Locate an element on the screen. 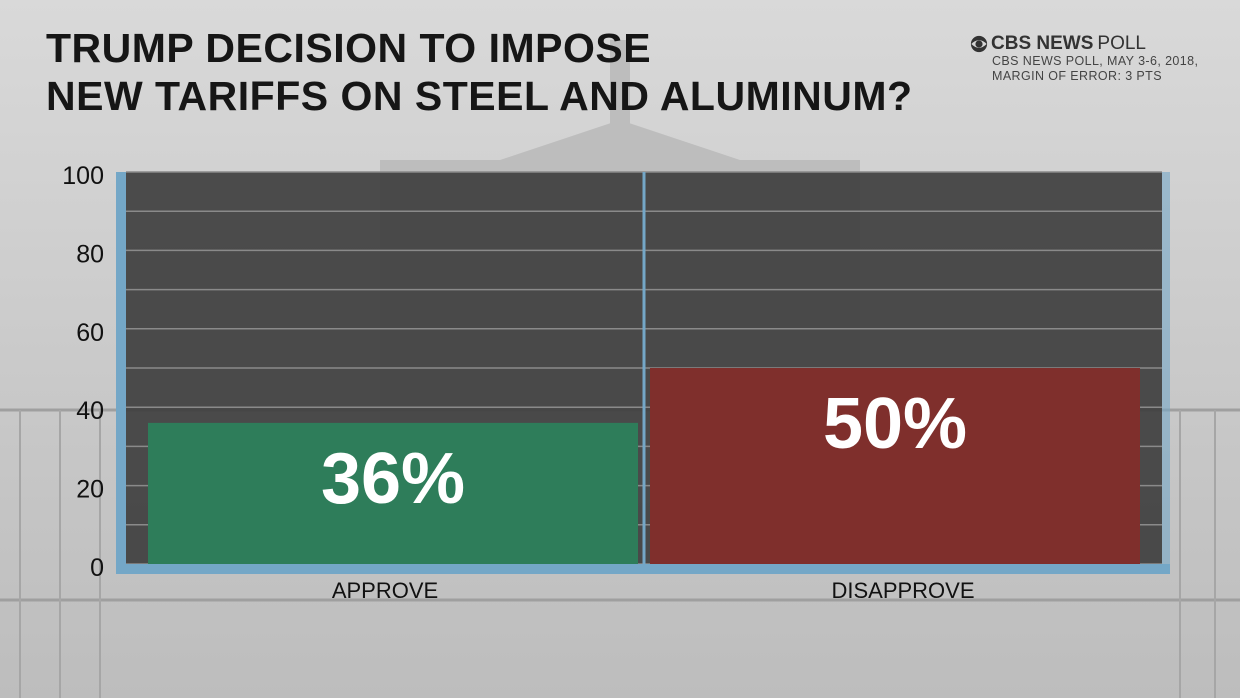 The width and height of the screenshot is (1240, 698). bar-disapprove is located at coordinates (895, 466).